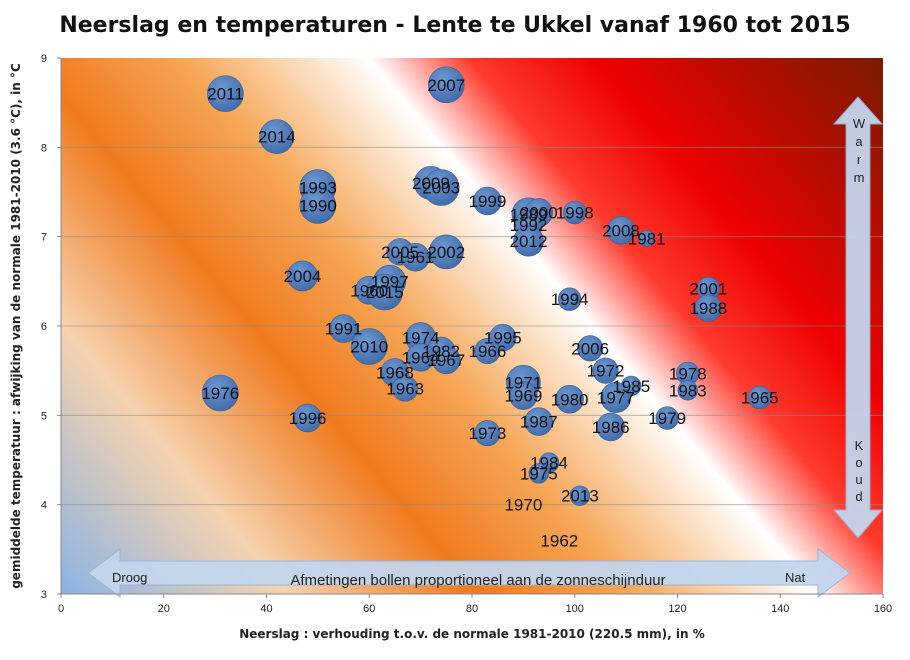 This screenshot has height=660, width=910. I want to click on bubble-label-1974: 1974, so click(421, 338).